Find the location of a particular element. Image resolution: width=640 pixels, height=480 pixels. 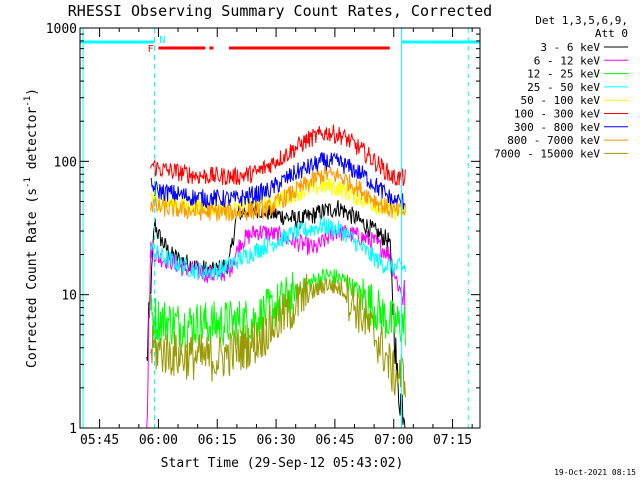

legend-label: 25 - 50 keV is located at coordinates (563, 87).